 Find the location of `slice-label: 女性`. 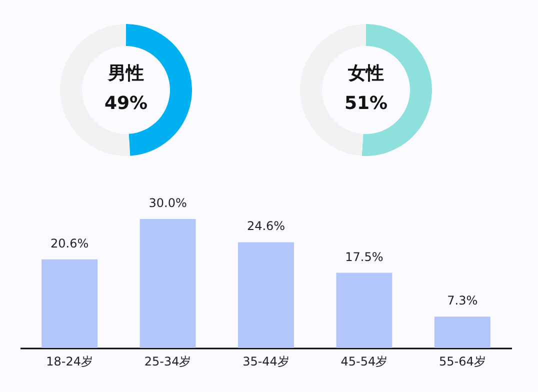

slice-label: 女性 is located at coordinates (365, 73).